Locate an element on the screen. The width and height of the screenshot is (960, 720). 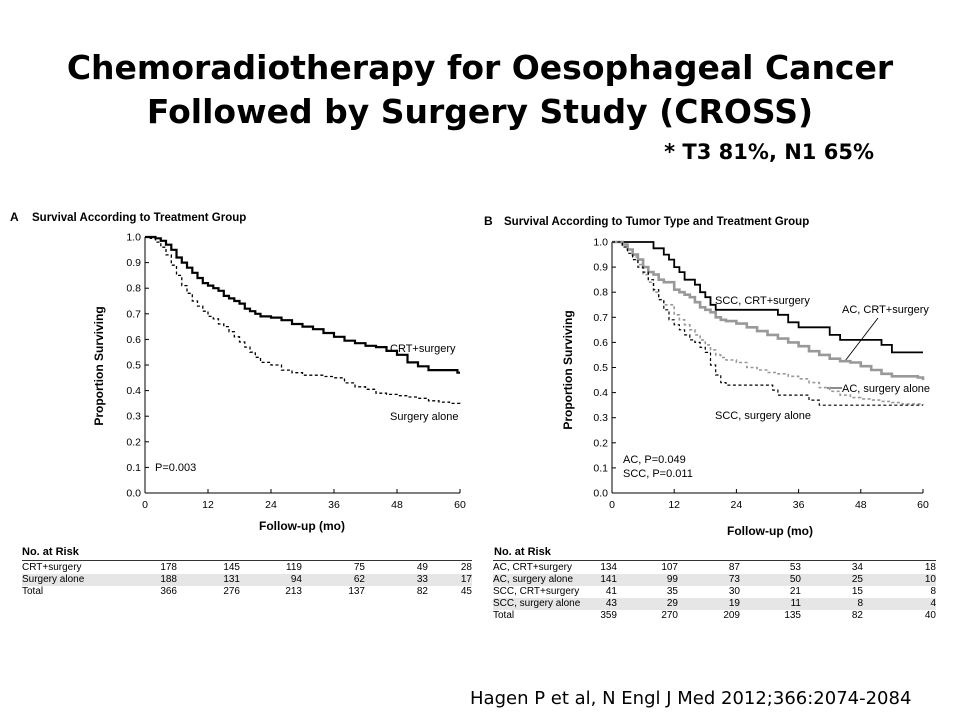
chart-a-y-tick-label: 0.1 is located at coordinates (133, 468).